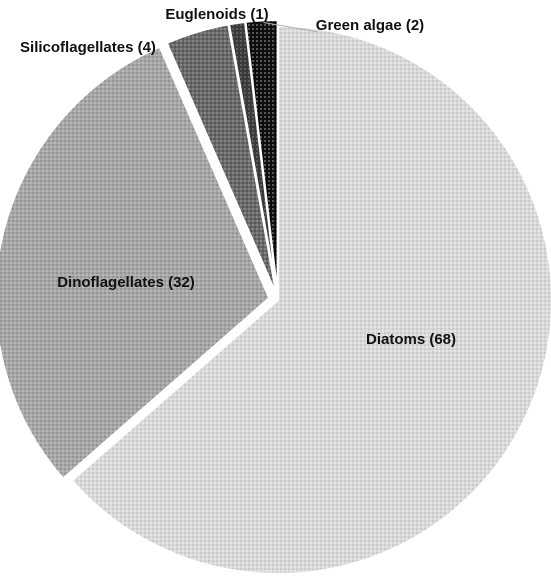  What do you see at coordinates (411, 339) in the screenshot?
I see `slice-label-diatoms: Diatoms (68)` at bounding box center [411, 339].